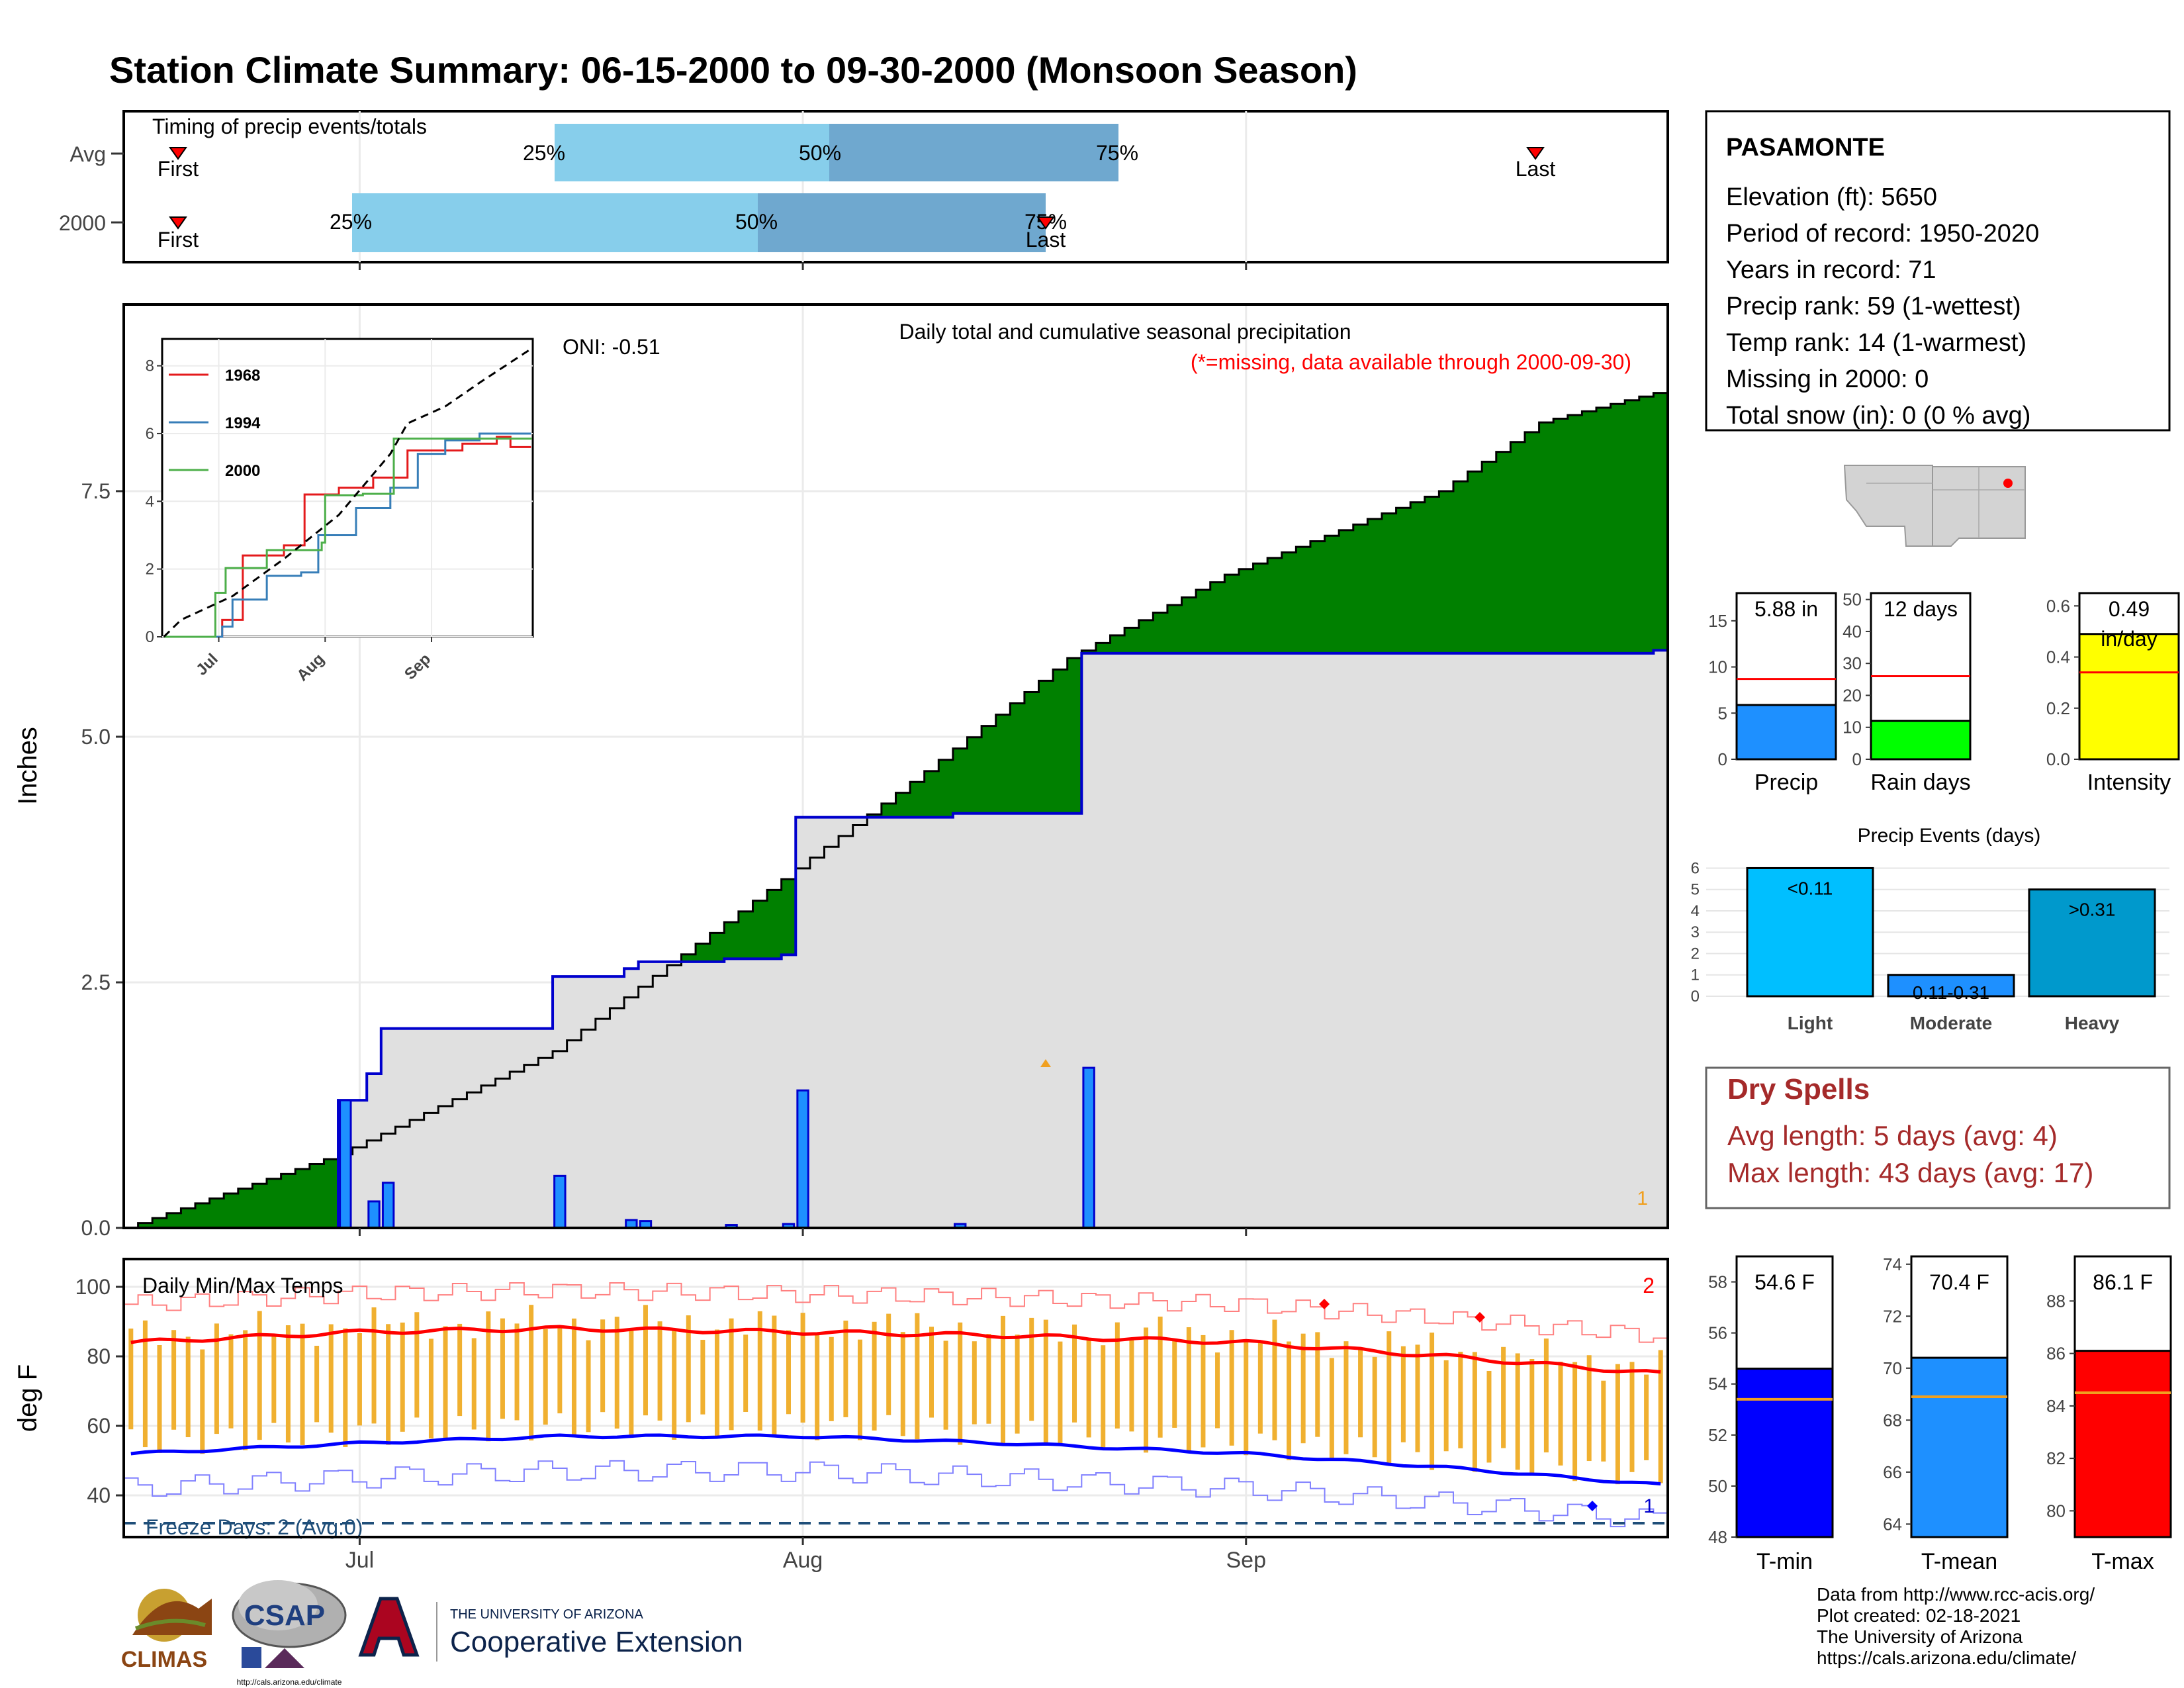  What do you see at coordinates (1892, 1472) in the screenshot?
I see `temp-summary-y-tick-label: 66` at bounding box center [1892, 1472].